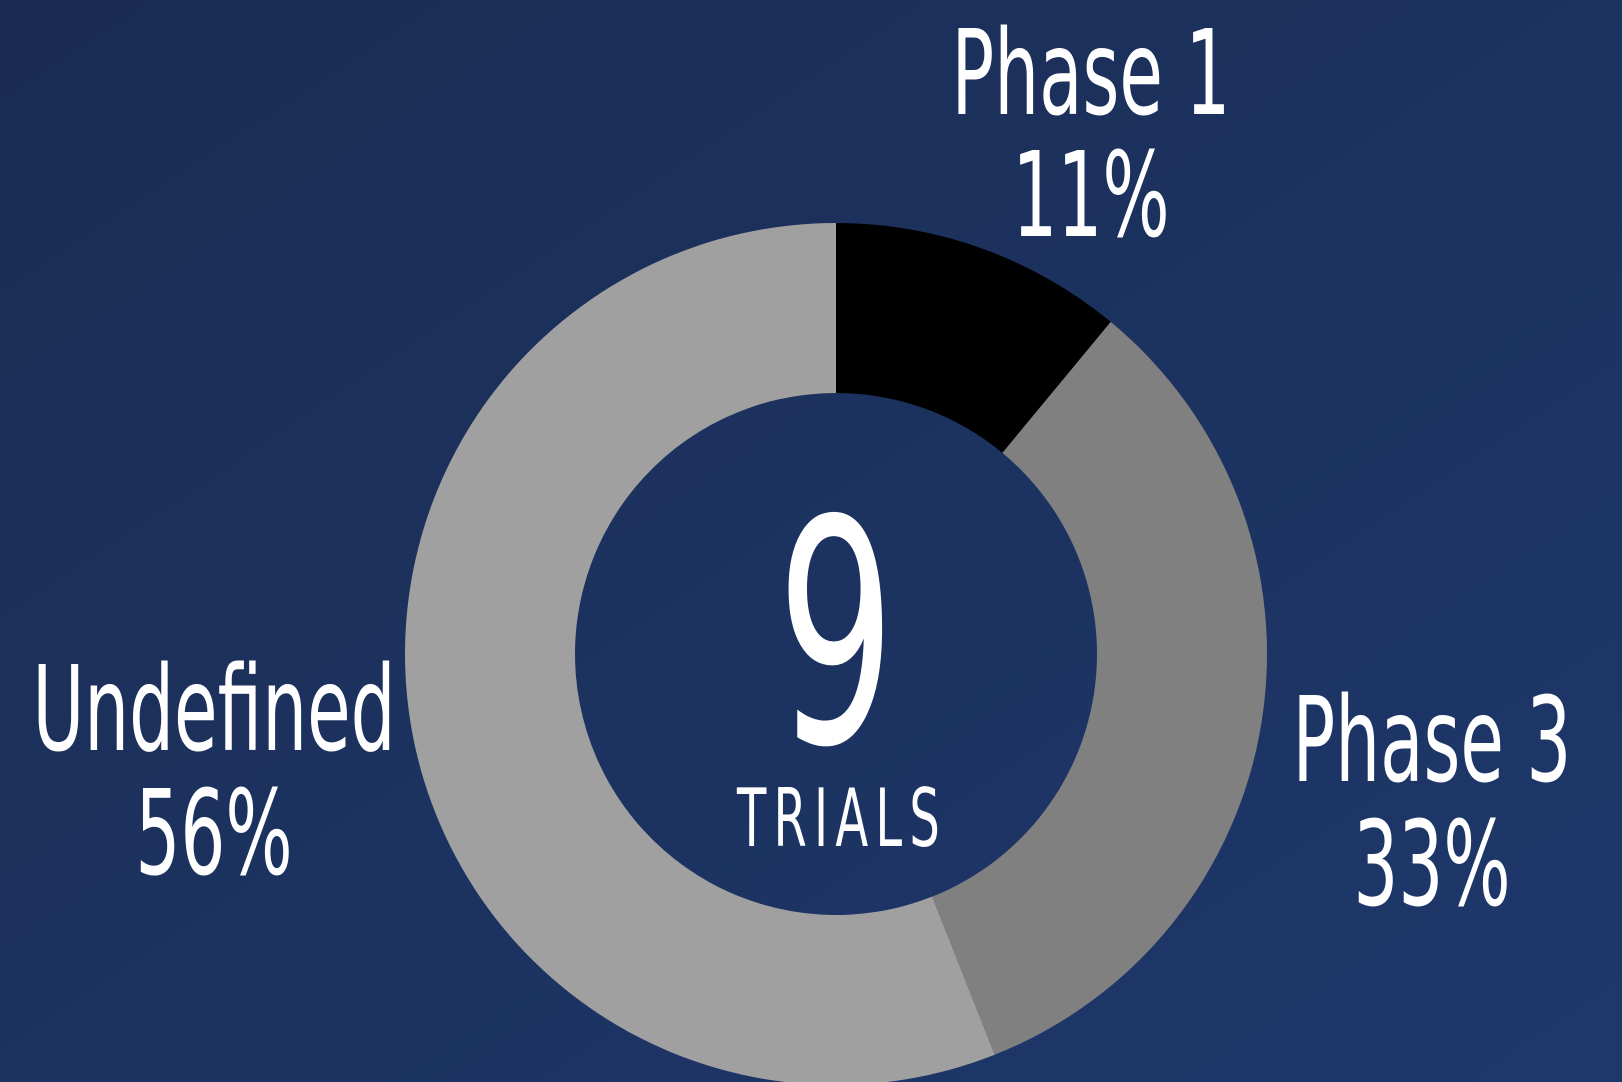 The image size is (1622, 1082). Describe the element at coordinates (1432, 740) in the screenshot. I see `segment-label: Phase 3` at that location.